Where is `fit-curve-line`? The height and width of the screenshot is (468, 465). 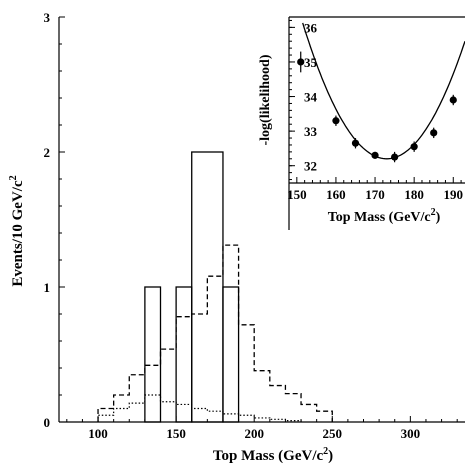
fit-curve-line is located at coordinates (383, 91).